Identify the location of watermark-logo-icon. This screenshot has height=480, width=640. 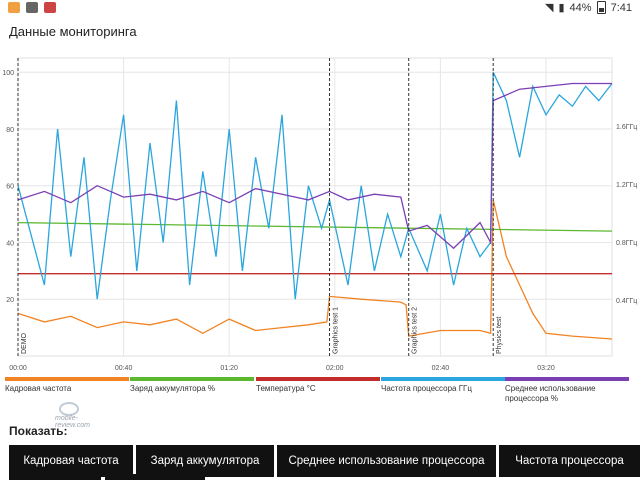
(69, 409).